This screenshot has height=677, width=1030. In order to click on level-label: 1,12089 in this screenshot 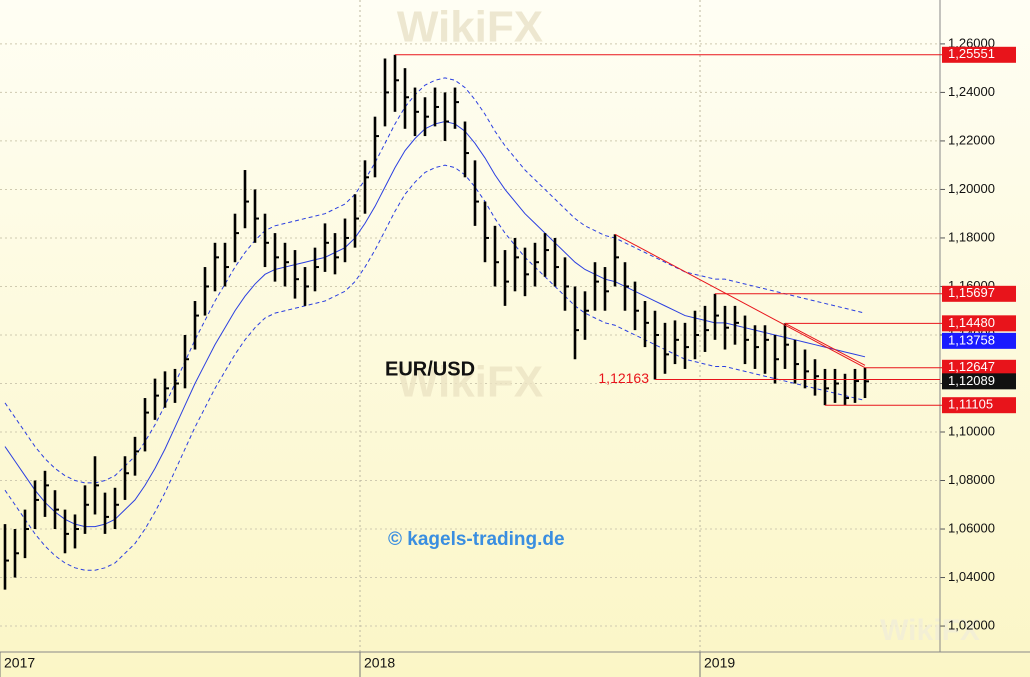, I will do `click(971, 380)`.